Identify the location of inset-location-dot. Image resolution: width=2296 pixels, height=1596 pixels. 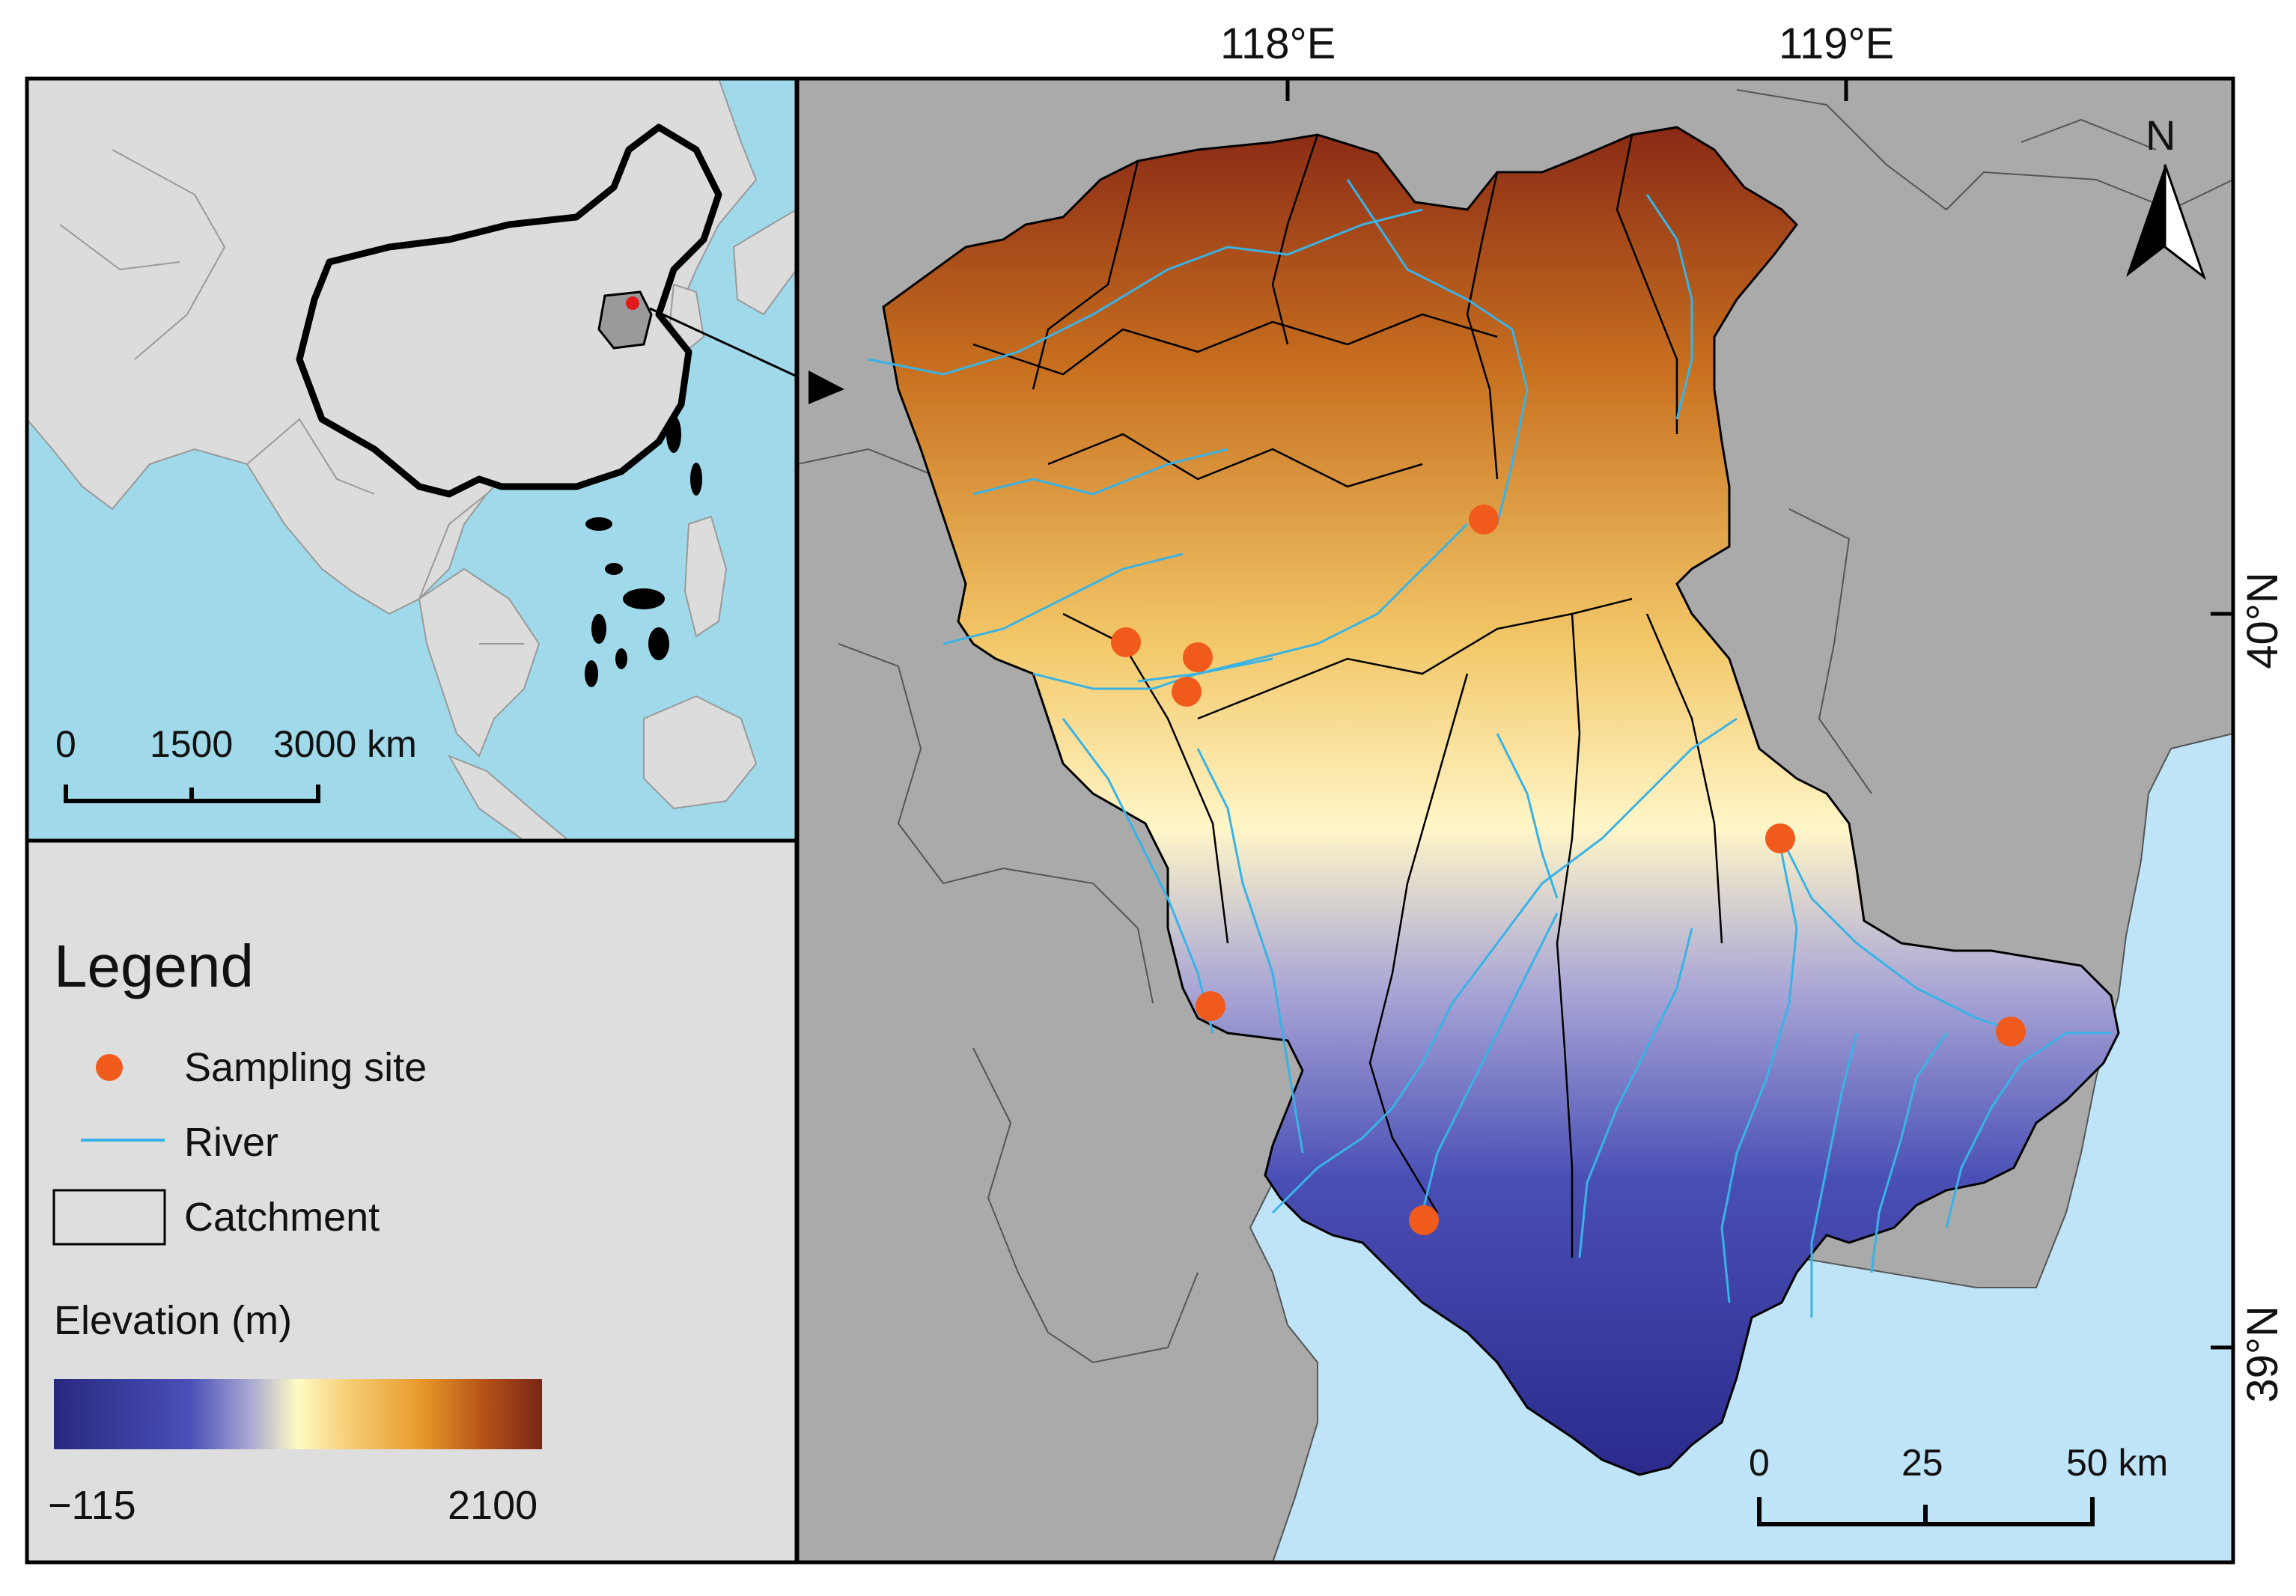
(632, 303).